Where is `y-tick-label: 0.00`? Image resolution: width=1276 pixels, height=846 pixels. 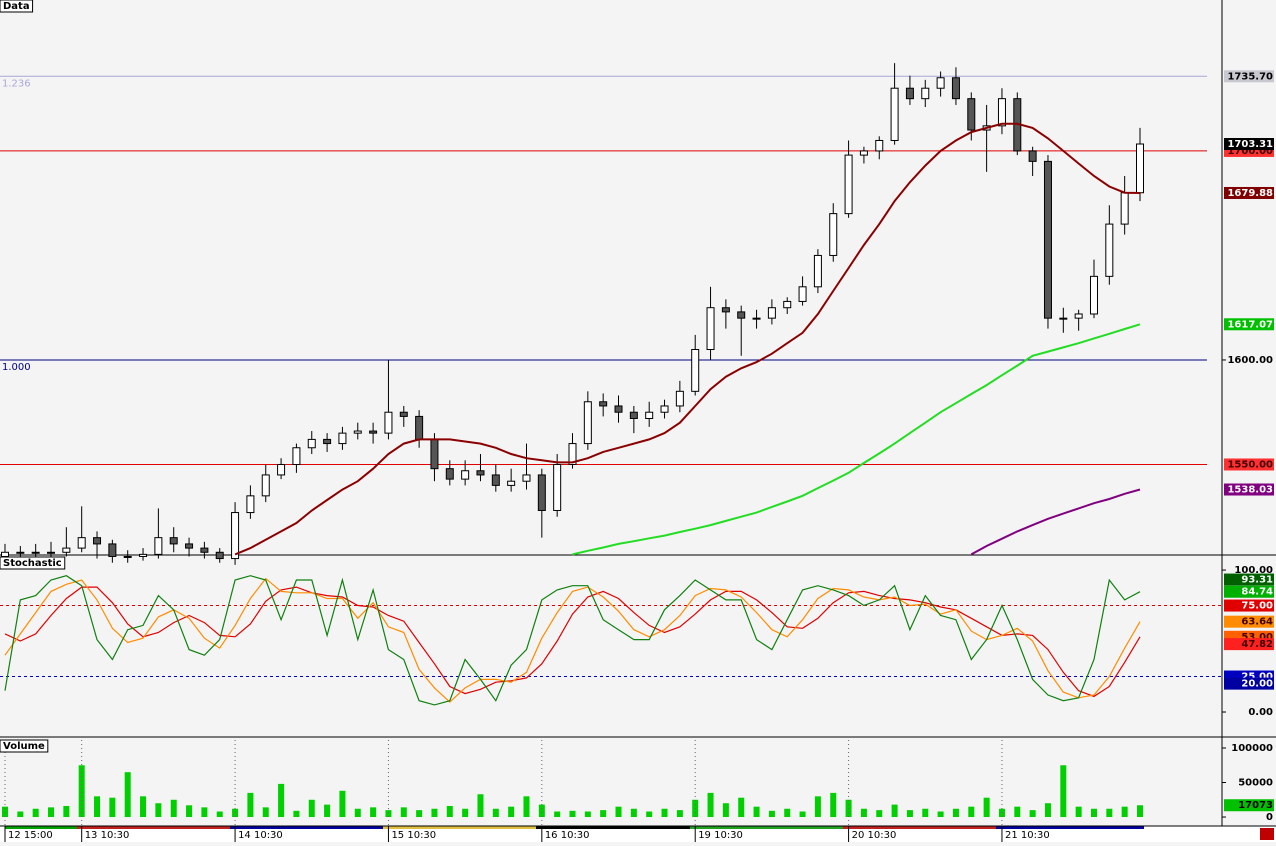
y-tick-label: 0.00 is located at coordinates (1260, 712).